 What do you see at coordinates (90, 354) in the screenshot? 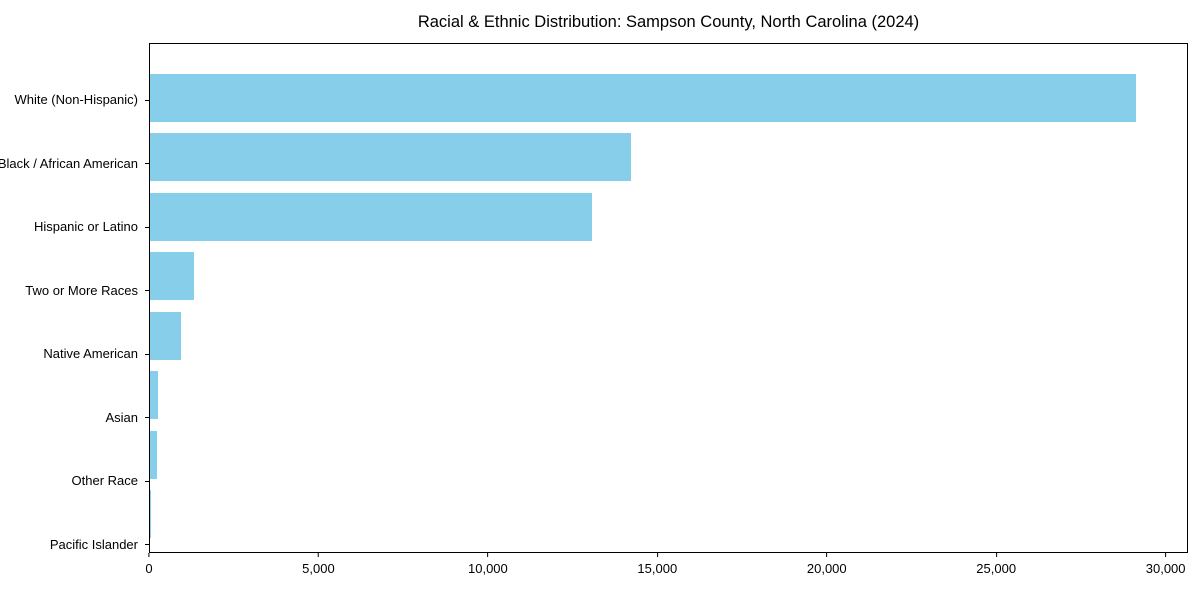
I see `y-axis-label: Native American` at bounding box center [90, 354].